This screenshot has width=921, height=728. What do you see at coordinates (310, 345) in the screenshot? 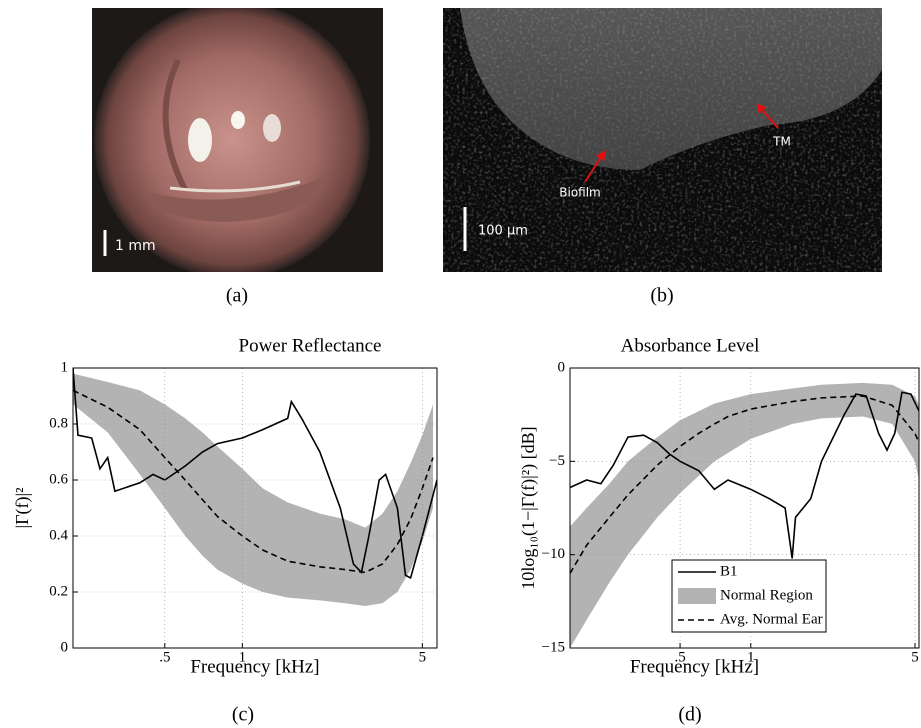
I see `chart-title: Power Reflectance` at bounding box center [310, 345].